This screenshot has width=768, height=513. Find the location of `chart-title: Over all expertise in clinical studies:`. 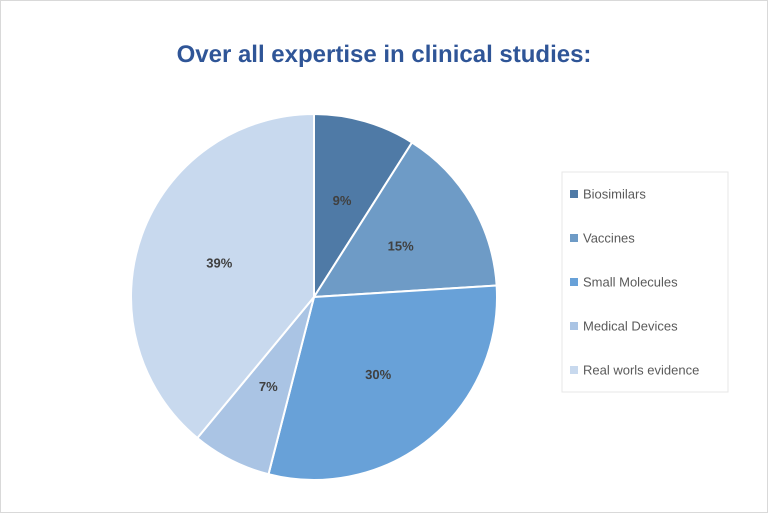

chart-title: Over all expertise in clinical studies: is located at coordinates (384, 54).